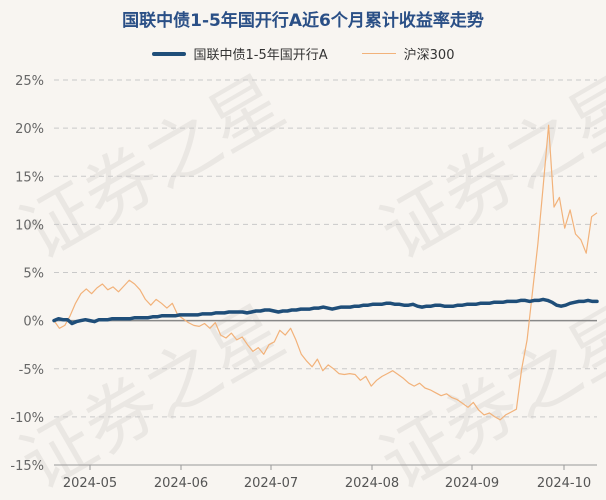 This screenshot has height=500, width=606. What do you see at coordinates (325, 311) in the screenshot?
I see `series-line-fund` at bounding box center [325, 311].